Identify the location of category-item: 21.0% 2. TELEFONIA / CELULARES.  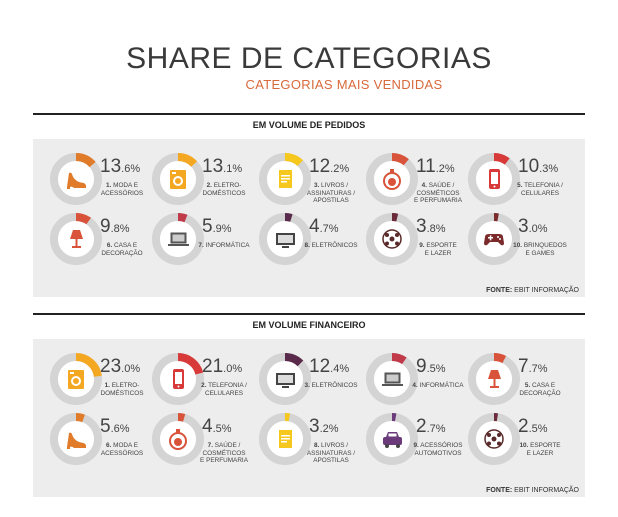
(202, 379).